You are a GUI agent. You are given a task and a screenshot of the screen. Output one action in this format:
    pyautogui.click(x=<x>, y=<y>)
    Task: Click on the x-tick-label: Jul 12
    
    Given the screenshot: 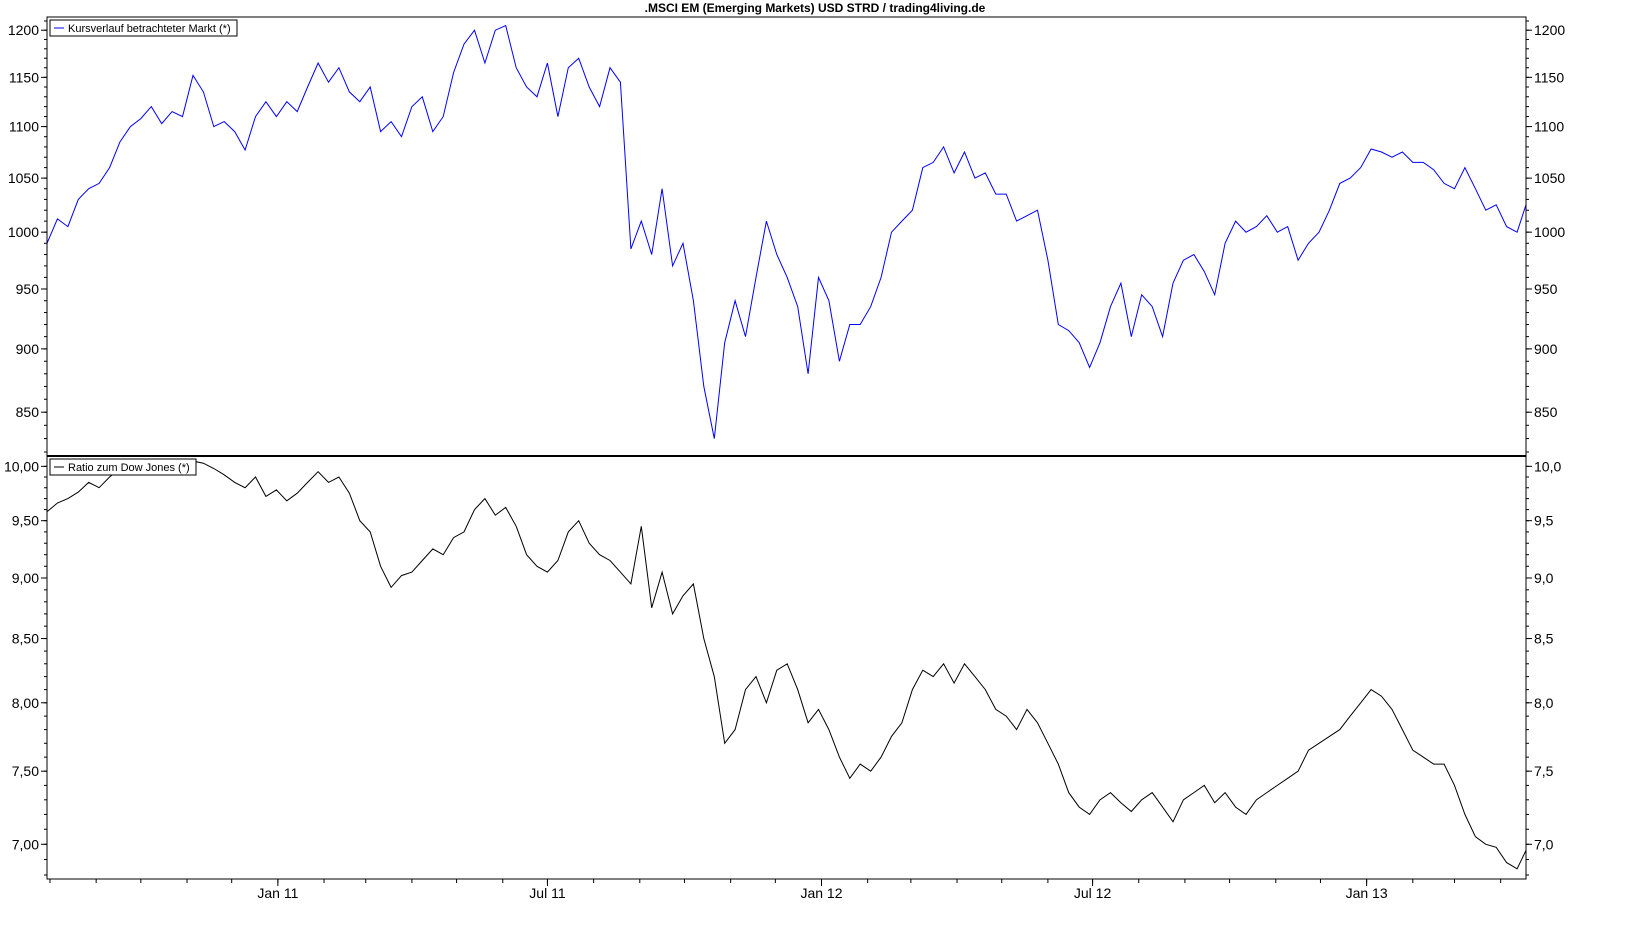 What is the action you would take?
    pyautogui.click(x=1093, y=893)
    